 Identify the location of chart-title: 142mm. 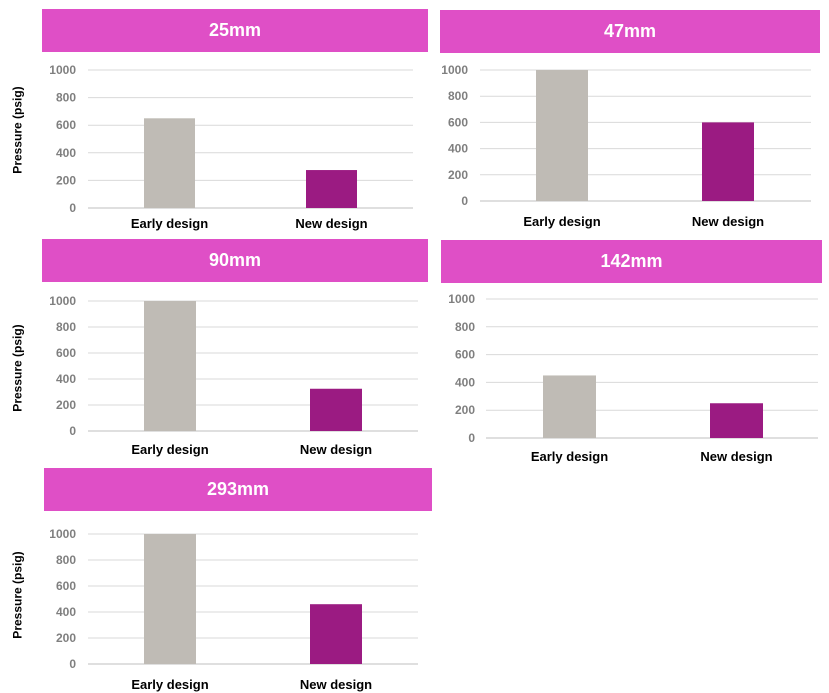
(631, 261).